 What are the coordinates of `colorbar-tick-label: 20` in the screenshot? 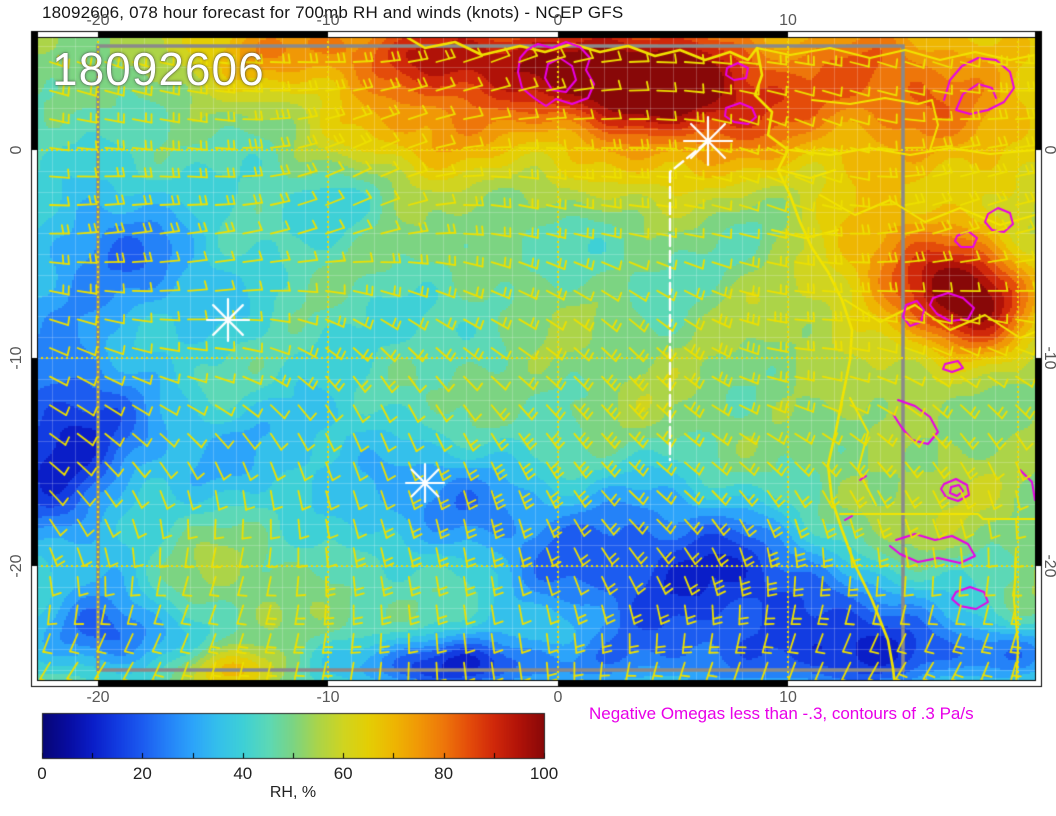 It's located at (142, 773).